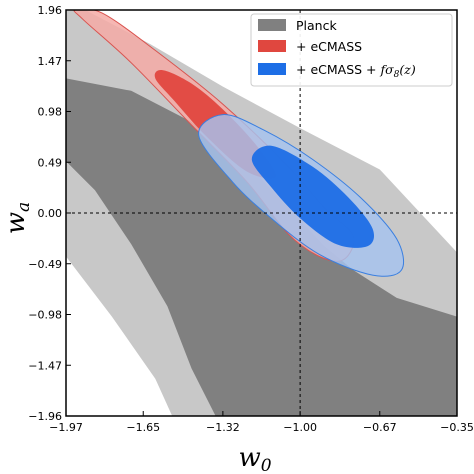  Describe the element at coordinates (261, 422) in the screenshot. I see `x-axis-ticks: −1.97 −1.65 −1.32 −1.00 −0.67 −0.35` at that location.